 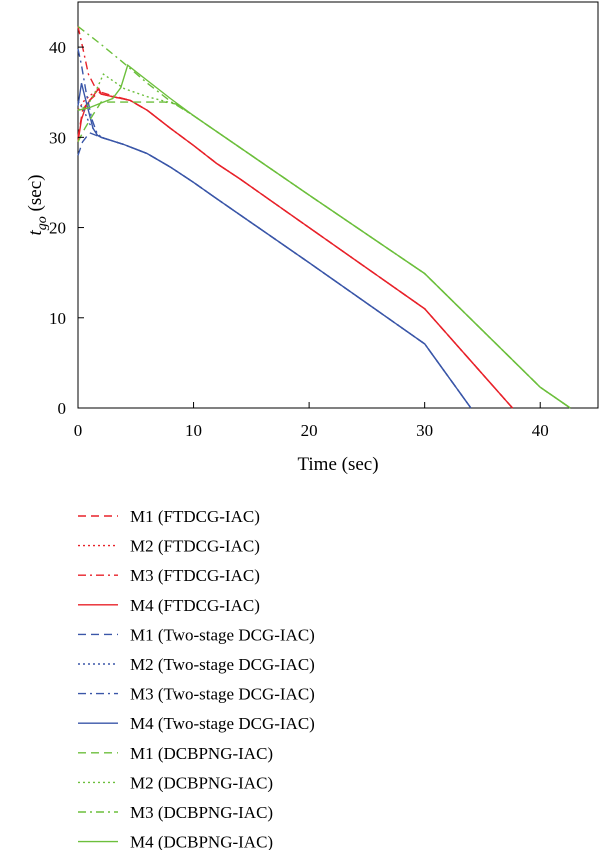 What do you see at coordinates (309, 430) in the screenshot?
I see `x-tick-label: 20` at bounding box center [309, 430].